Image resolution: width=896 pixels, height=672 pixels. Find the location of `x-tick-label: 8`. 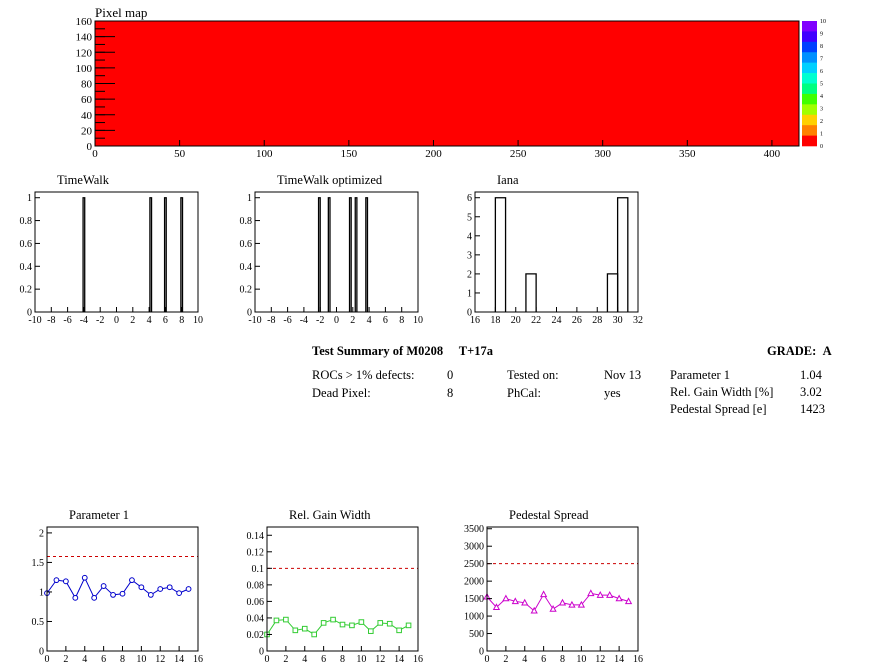

x-tick-label: 8 is located at coordinates (122, 659).